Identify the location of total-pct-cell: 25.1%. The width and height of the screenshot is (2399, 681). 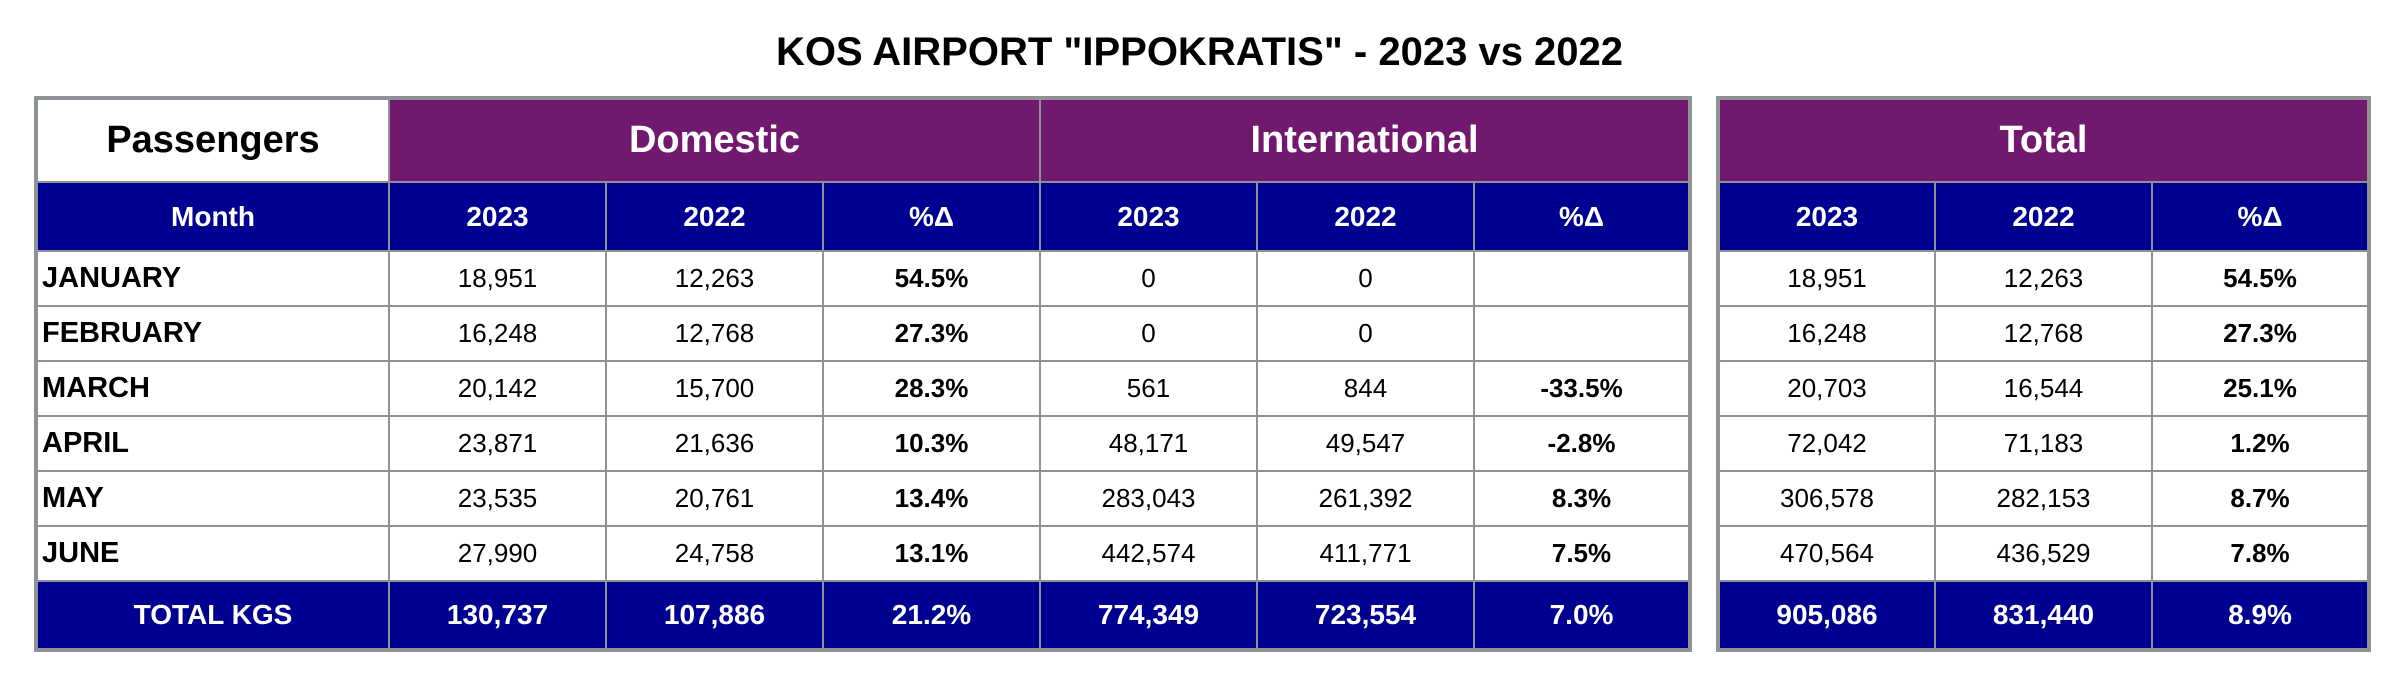
(2260, 388).